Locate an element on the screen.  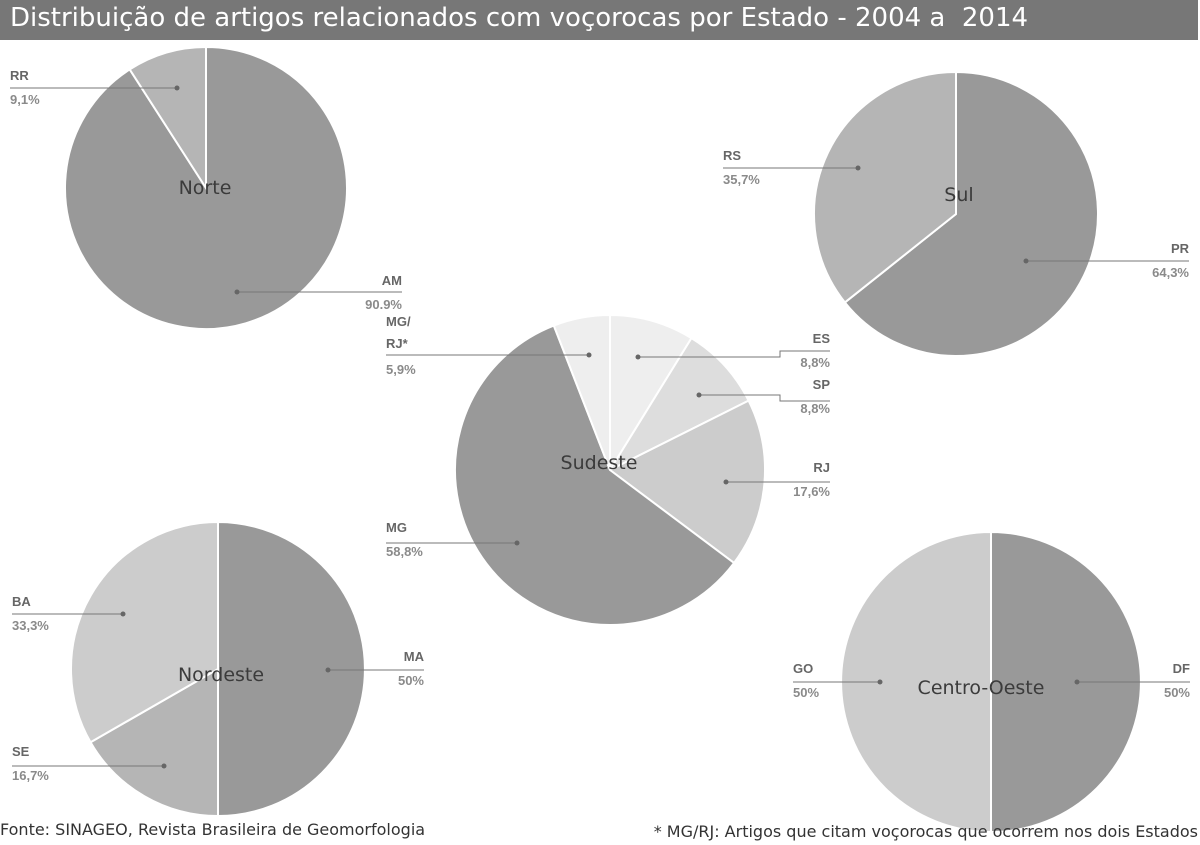
slice-value-rr: 9,1% is located at coordinates (25, 99).